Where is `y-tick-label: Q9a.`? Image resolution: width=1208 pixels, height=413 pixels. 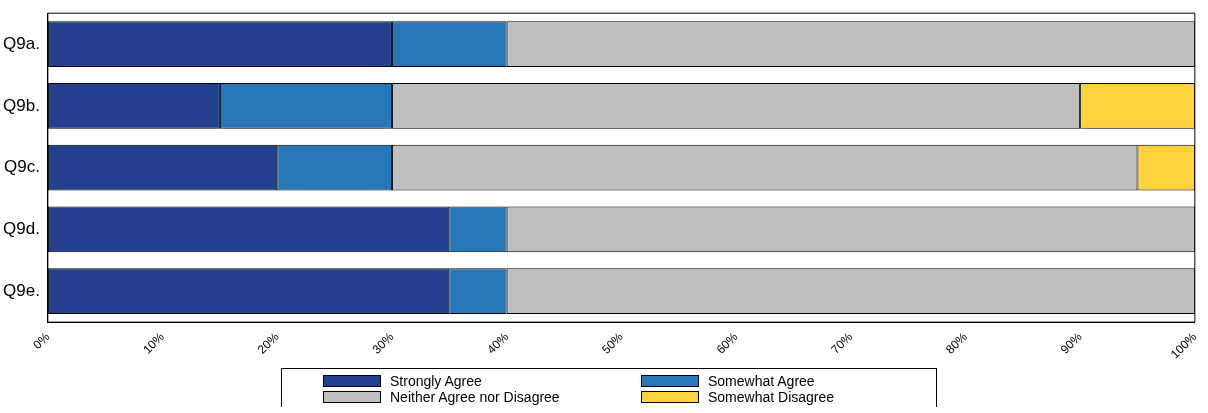 y-tick-label: Q9a. is located at coordinates (21, 43).